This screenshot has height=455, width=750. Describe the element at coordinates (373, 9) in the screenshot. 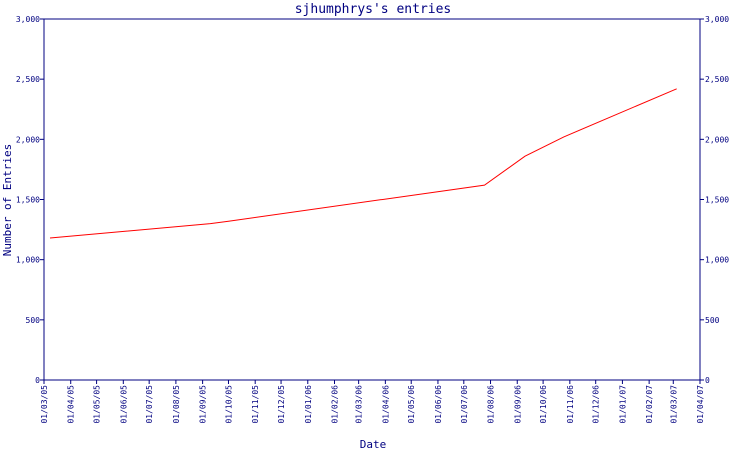

I see `chart-title: sjhumphrys's entries` at that location.